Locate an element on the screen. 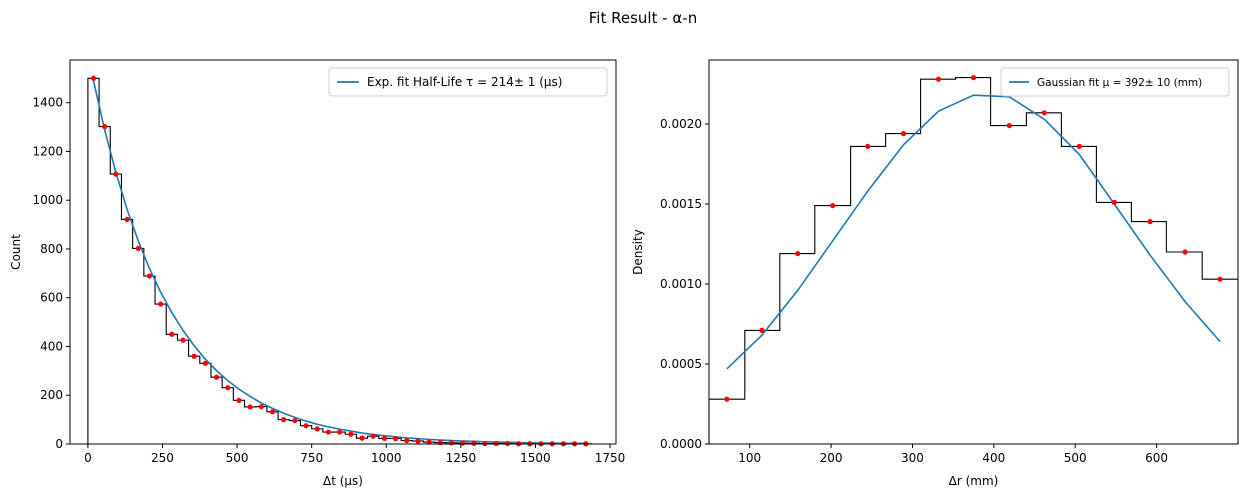 The height and width of the screenshot is (502, 1246). x-tick-label: 1000 is located at coordinates (386, 458).